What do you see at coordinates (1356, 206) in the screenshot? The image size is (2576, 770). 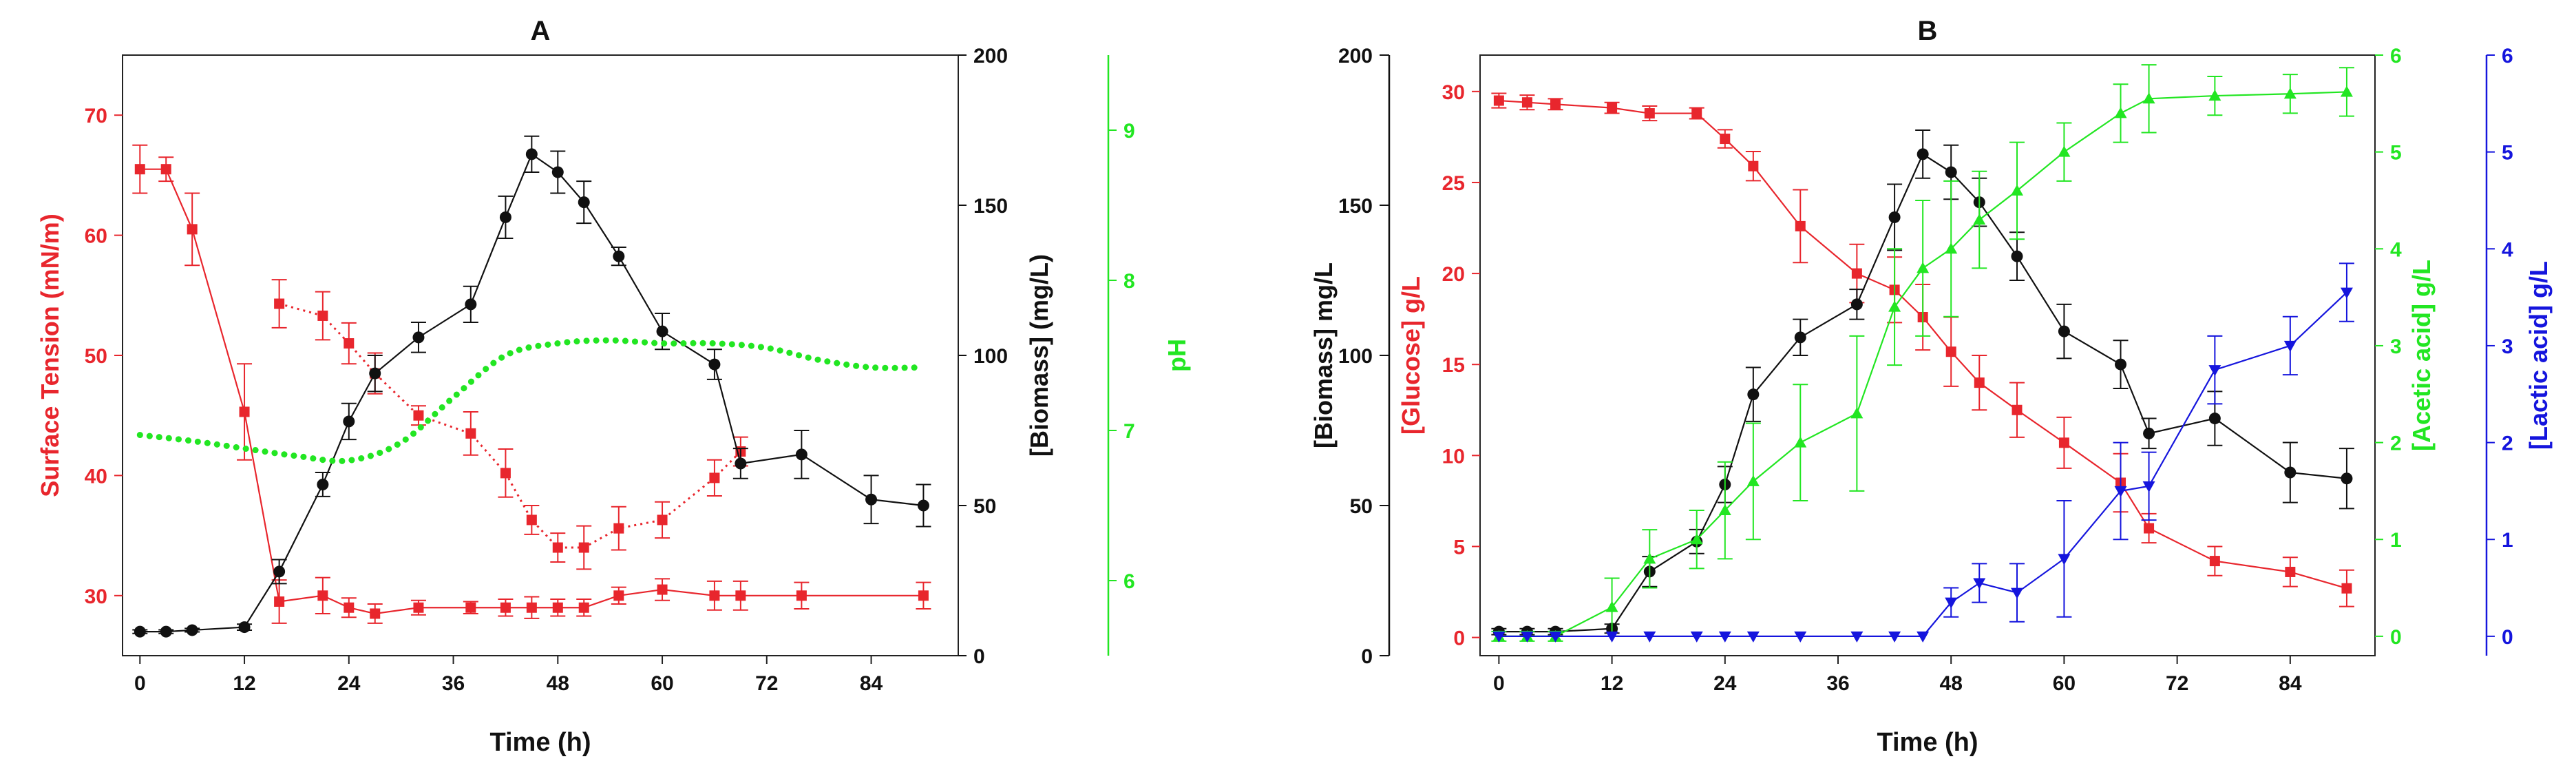 I see `y-tick-label-left1: 150` at bounding box center [1356, 206].